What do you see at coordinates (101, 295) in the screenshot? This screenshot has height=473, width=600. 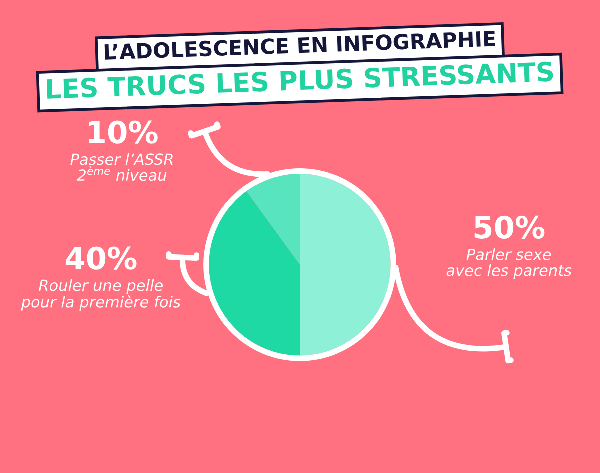 I see `slice-label: Rouler une pelle pour la première fois` at bounding box center [101, 295].